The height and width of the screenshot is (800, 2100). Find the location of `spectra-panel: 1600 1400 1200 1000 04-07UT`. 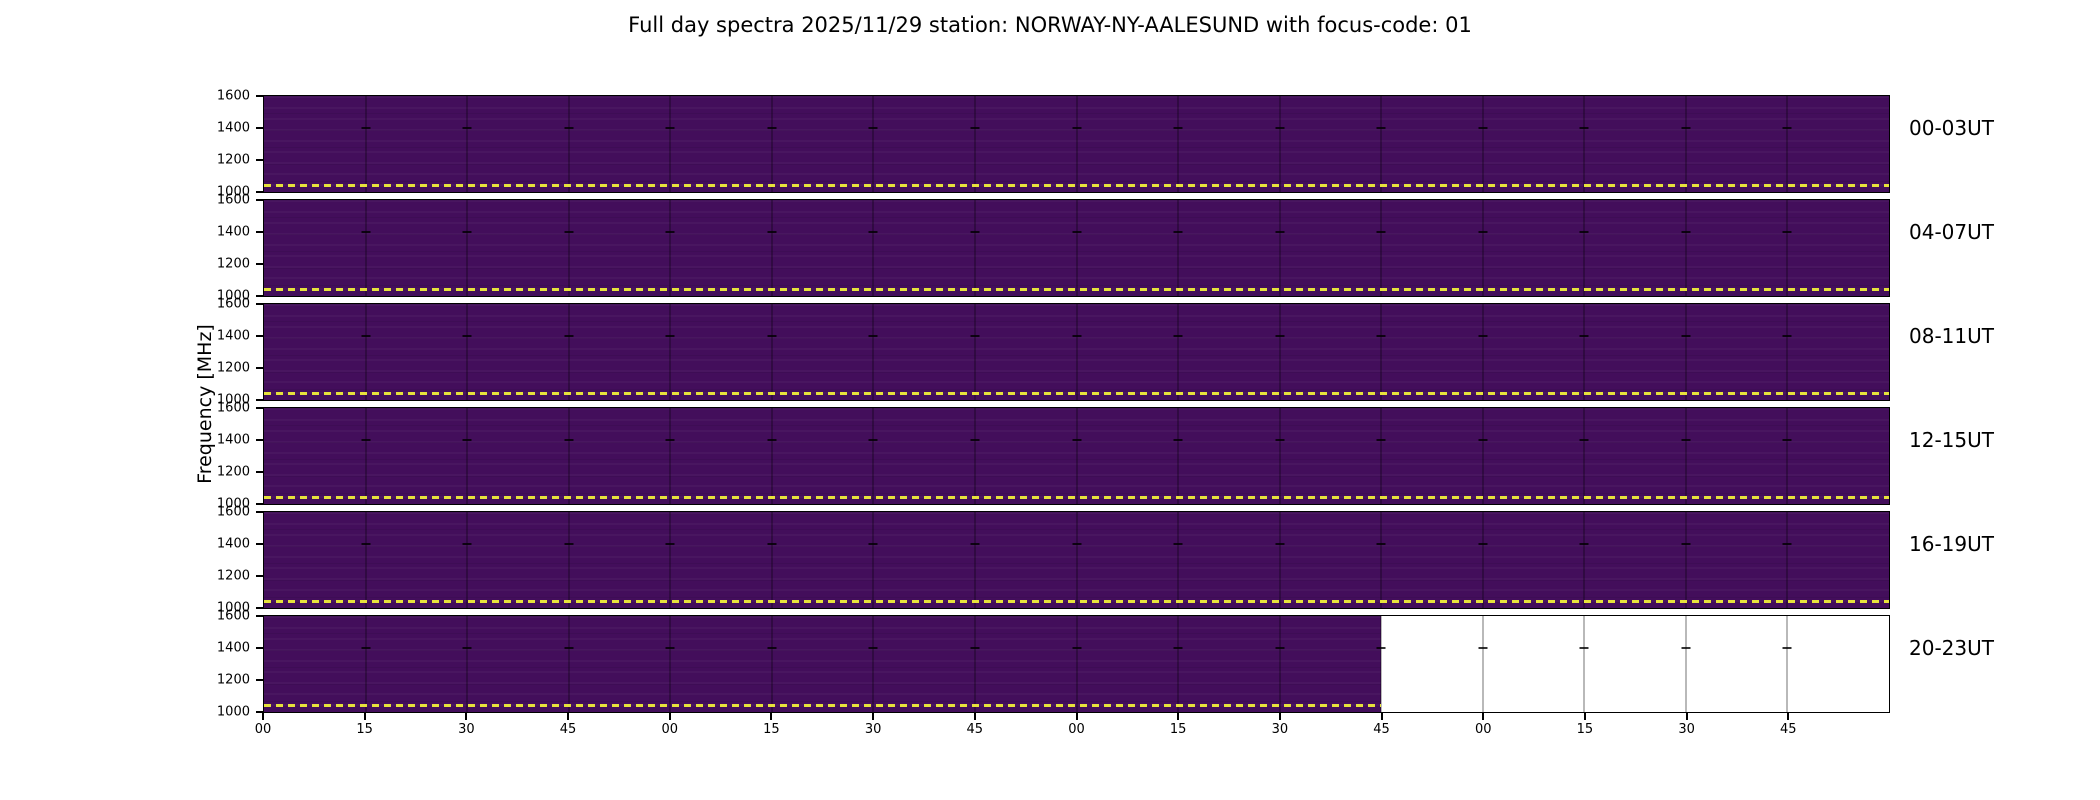

spectra-panel: 1600 1400 1200 1000 04-07UT is located at coordinates (1105, 248).